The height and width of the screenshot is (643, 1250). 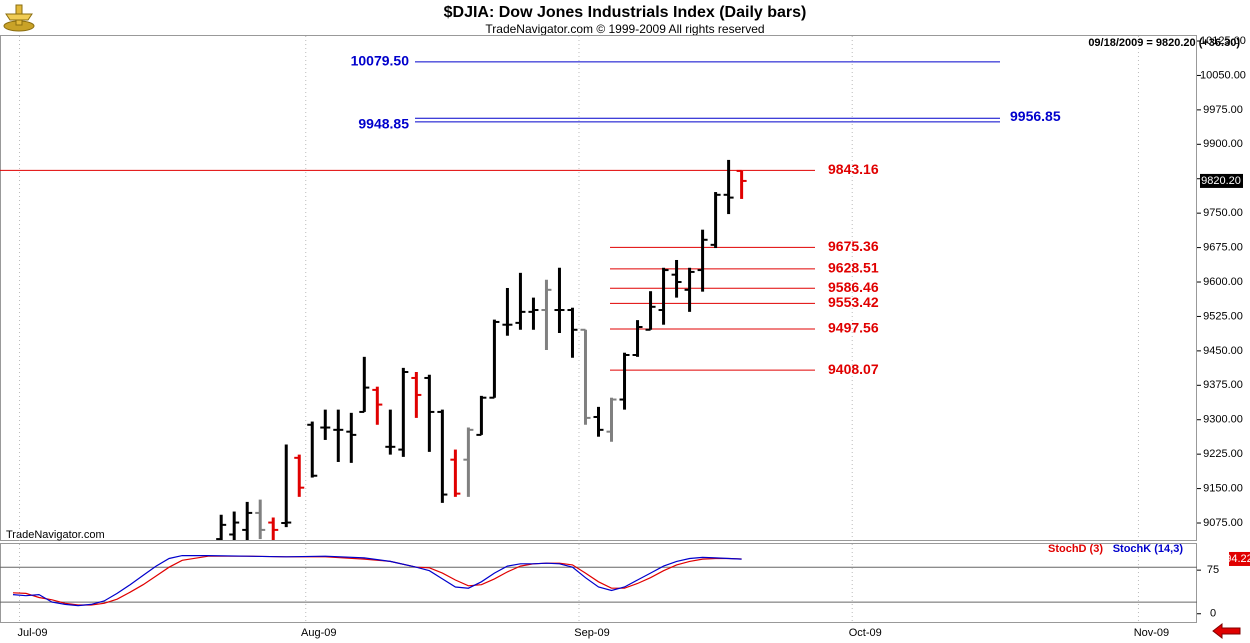 What do you see at coordinates (1223, 523) in the screenshot?
I see `y-tick-label: 9075.00` at bounding box center [1223, 523].